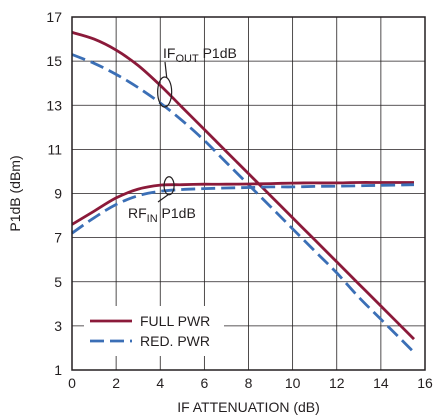  I want to click on y-tick-label: 13, so click(54, 105).